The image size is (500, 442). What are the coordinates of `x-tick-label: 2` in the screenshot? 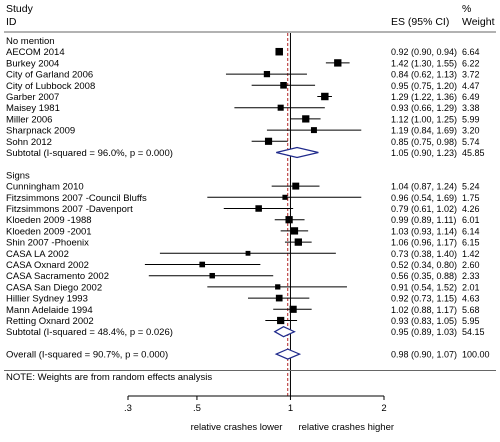 It's located at (383, 408).